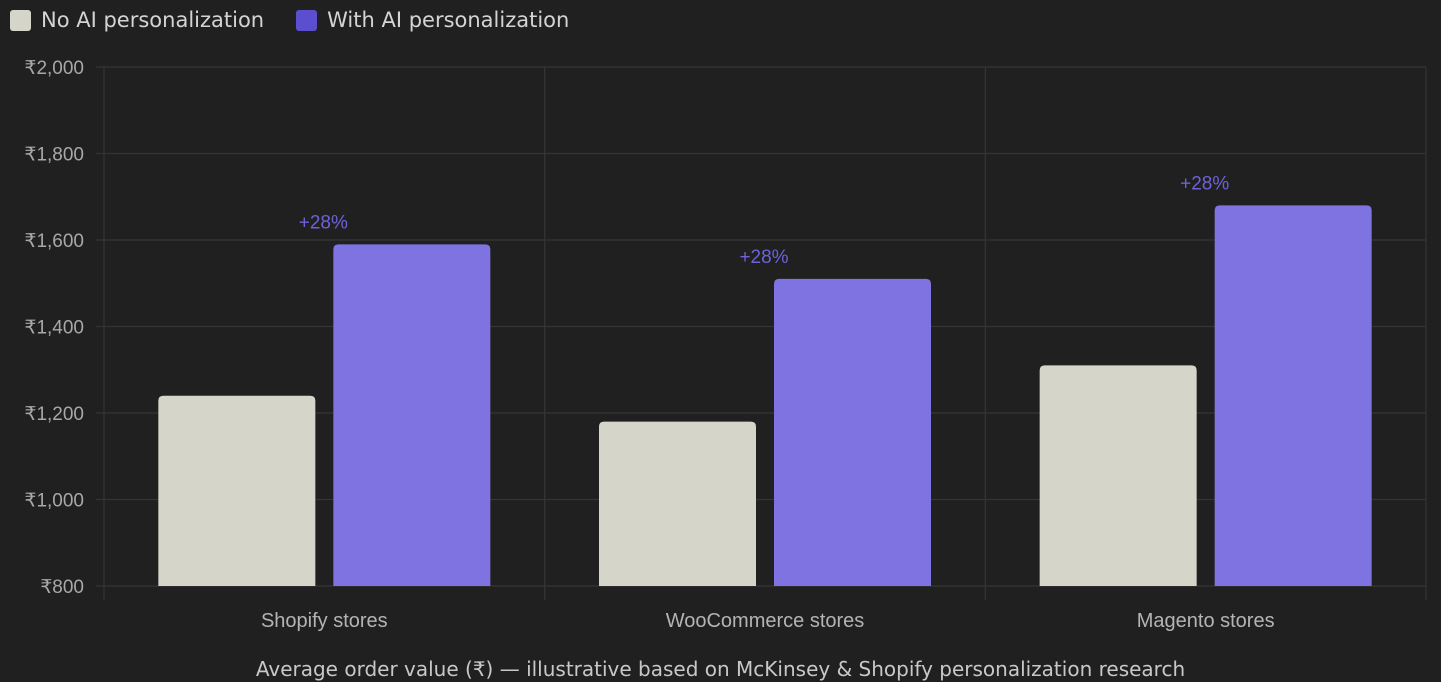 Image resolution: width=1441 pixels, height=682 pixels. Describe the element at coordinates (448, 20) in the screenshot. I see `legend-label-with-ai: With AI personalization` at that location.